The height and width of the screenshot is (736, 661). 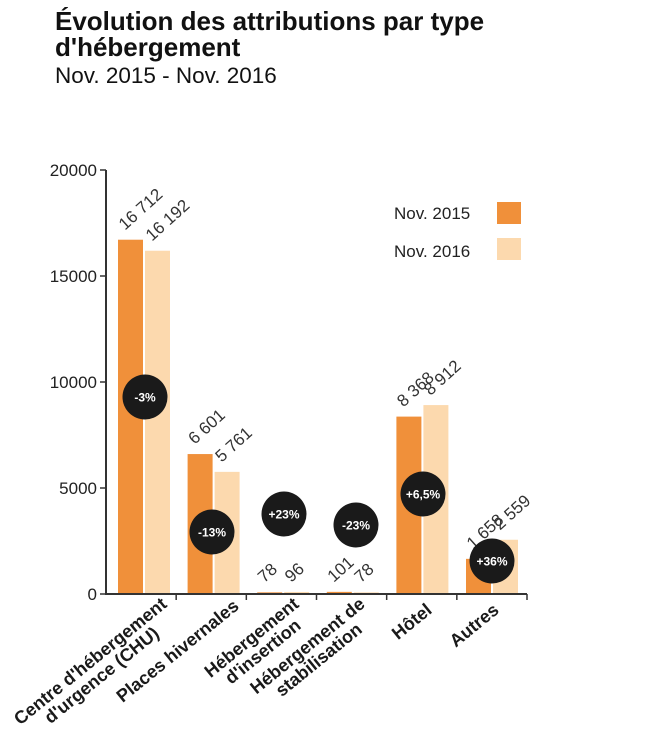 What do you see at coordinates (457, 231) in the screenshot?
I see `legend: Nov. 2015 Nov. 2016` at bounding box center [457, 231].